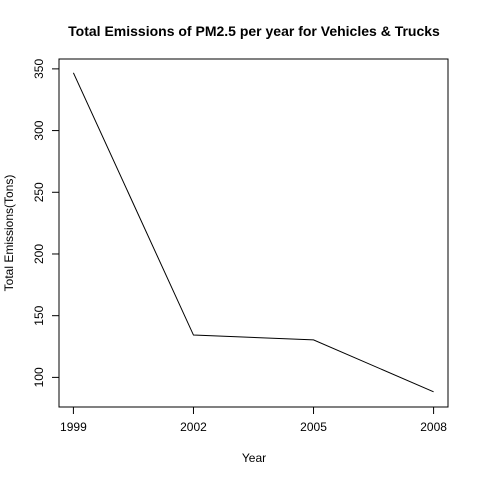 The width and height of the screenshot is (480, 480). Describe the element at coordinates (46, 223) in the screenshot. I see `y-axis: 100 150 200 250 300 350` at that location.